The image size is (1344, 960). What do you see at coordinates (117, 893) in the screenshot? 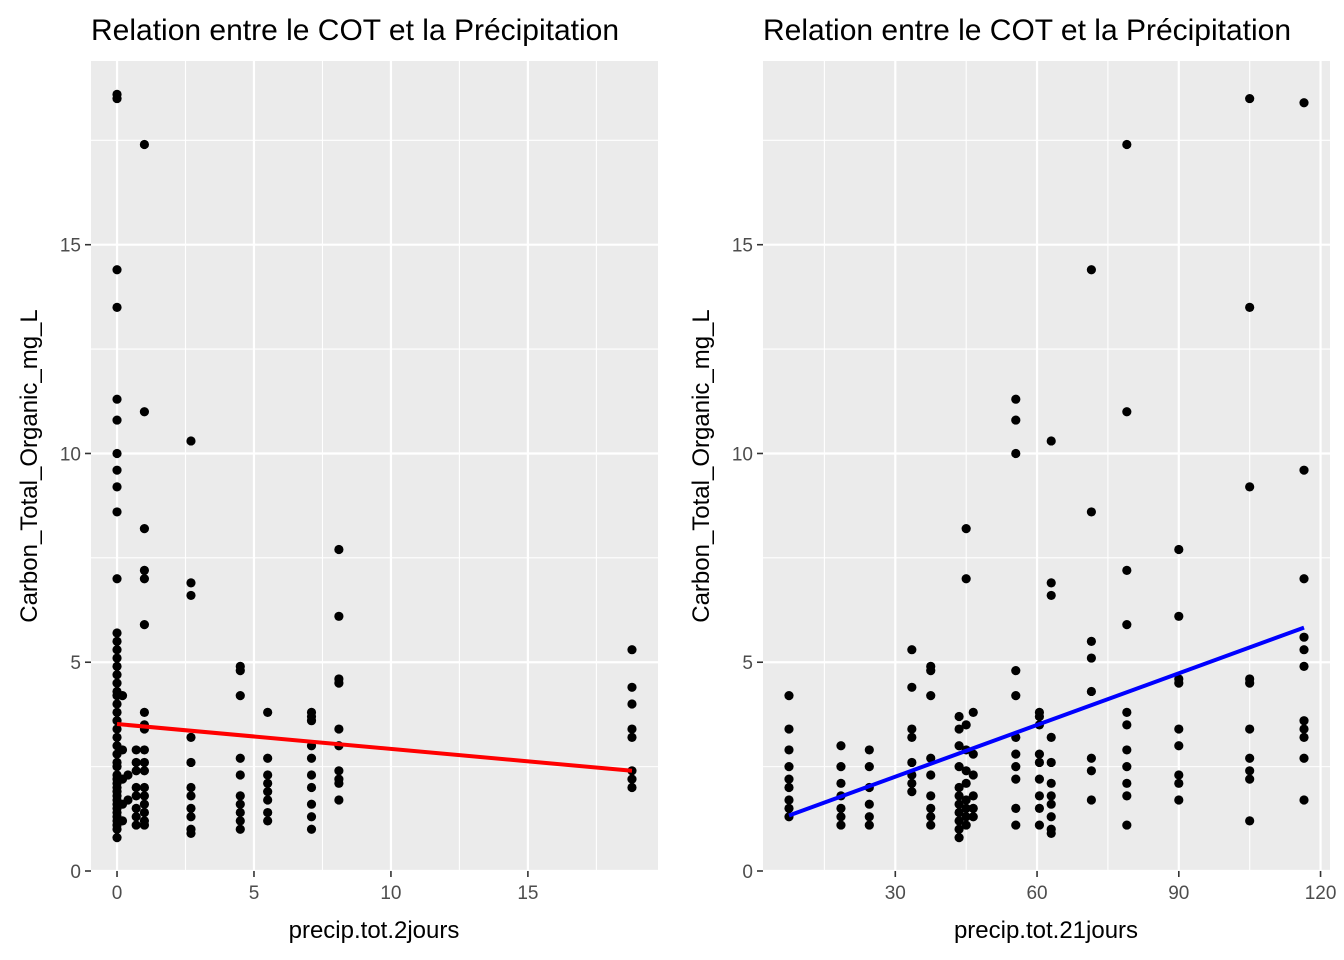
I see `x-tick-label: 0` at bounding box center [117, 893].